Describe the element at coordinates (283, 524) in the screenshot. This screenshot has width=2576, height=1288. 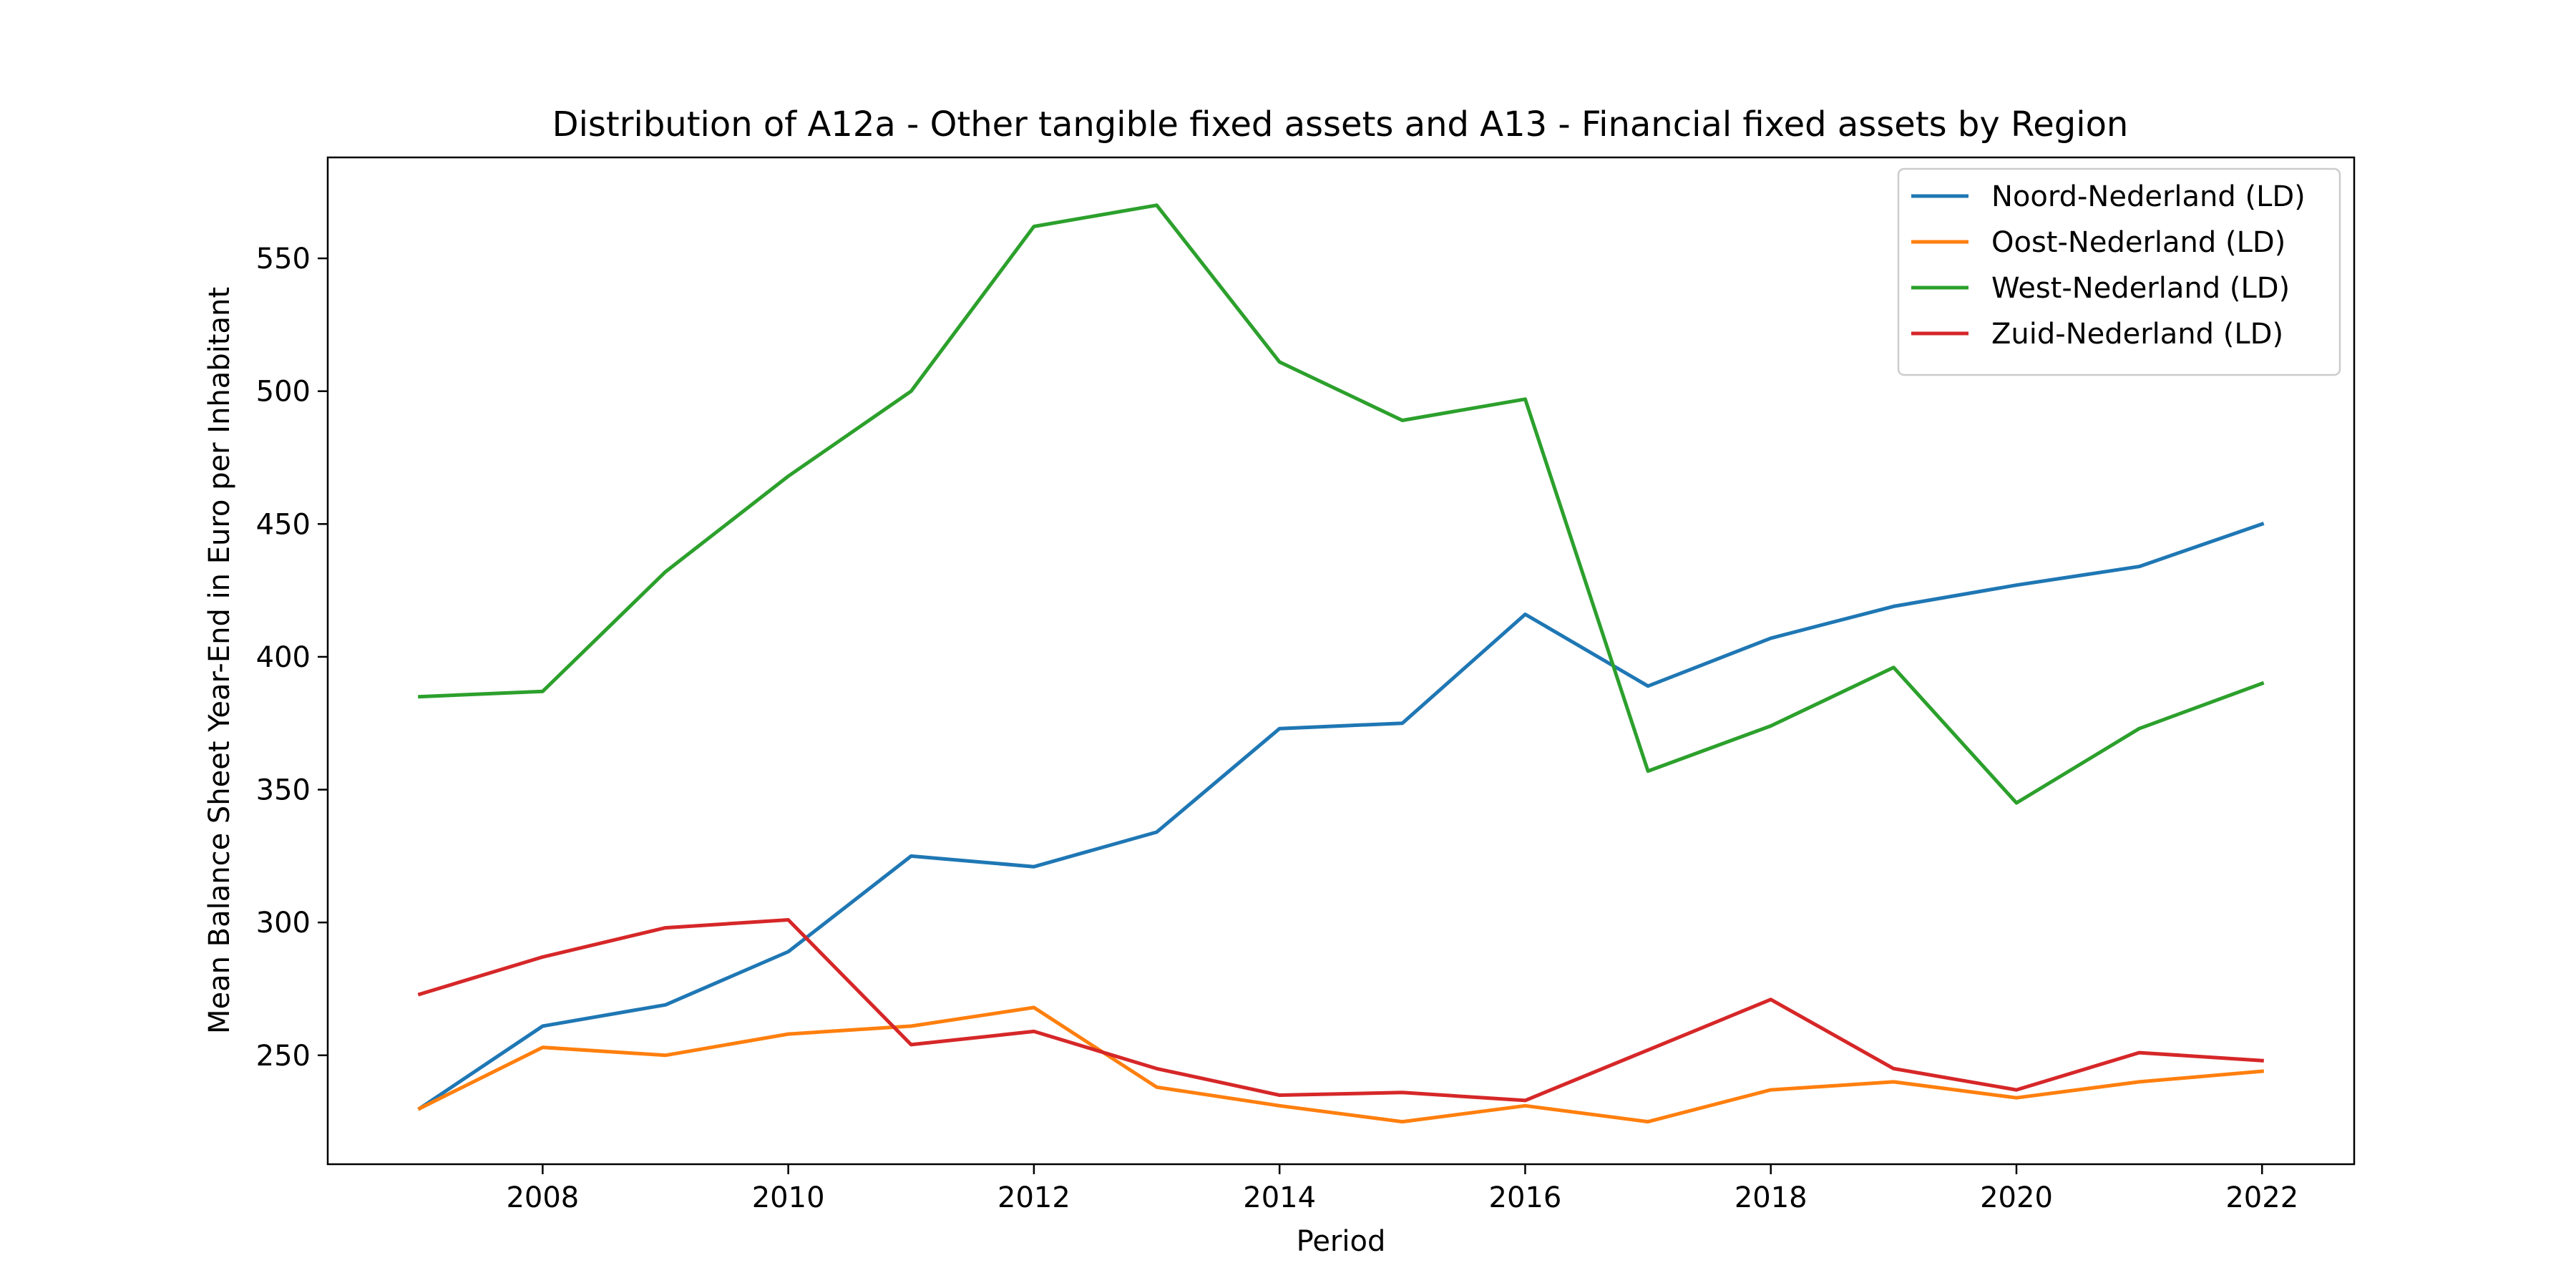
I see `y-tick-label: 450` at that location.